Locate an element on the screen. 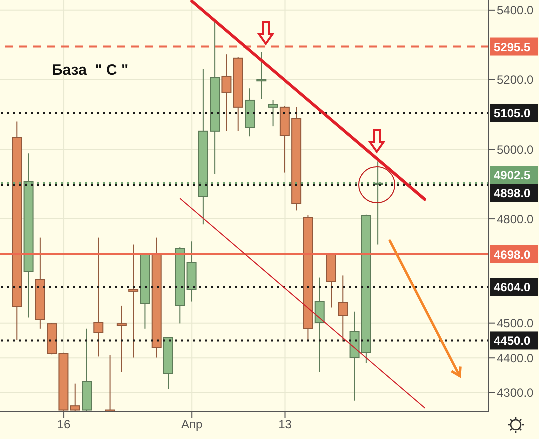 This screenshot has width=539, height=439. y-tick-label: 5200.0 is located at coordinates (515, 80).